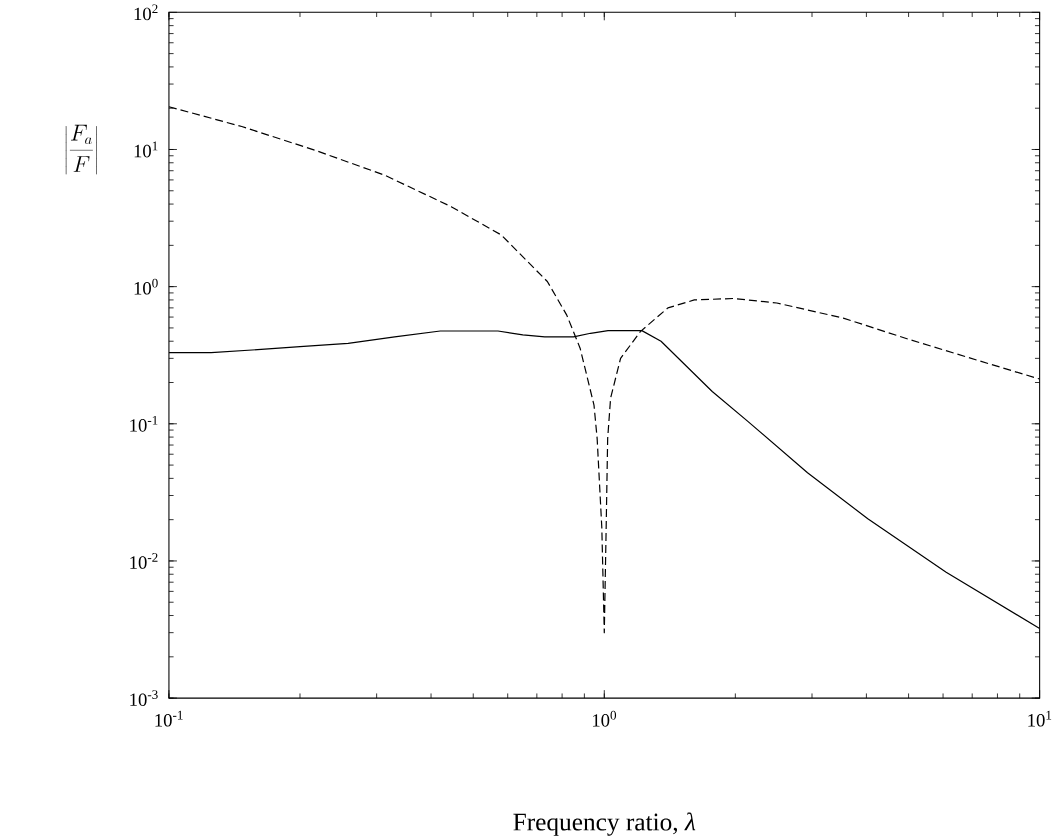 This screenshot has width=1057, height=840. What do you see at coordinates (144, 560) in the screenshot?
I see `y-tick-label: 10$^{-2}$` at bounding box center [144, 560].